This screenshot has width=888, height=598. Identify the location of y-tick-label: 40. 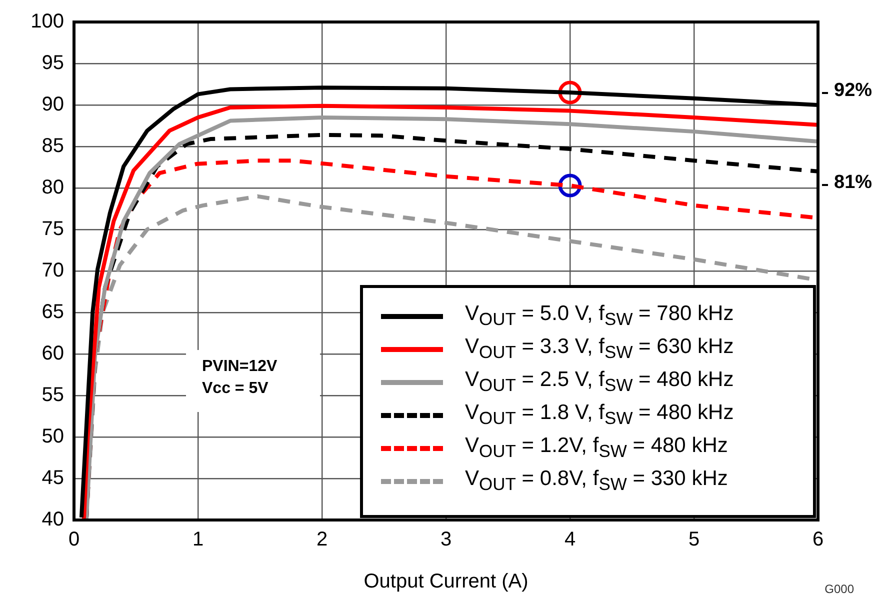
(53, 519).